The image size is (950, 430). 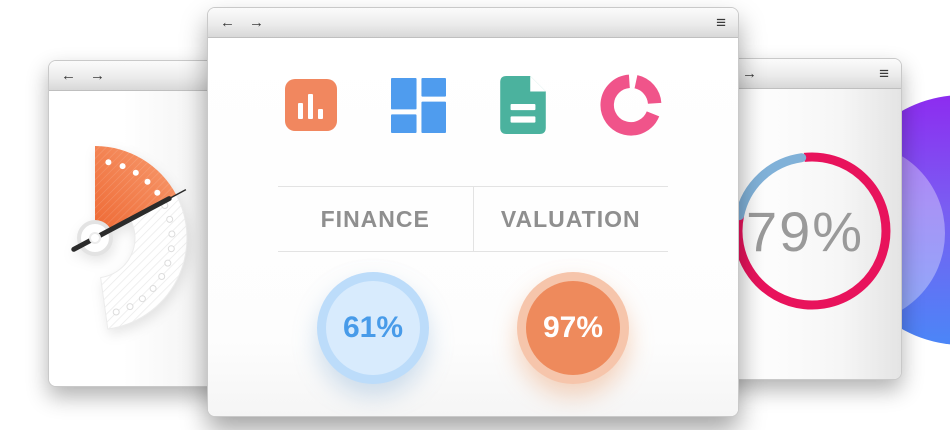 I want to click on finance-score-badge: 61%, so click(x=373, y=328).